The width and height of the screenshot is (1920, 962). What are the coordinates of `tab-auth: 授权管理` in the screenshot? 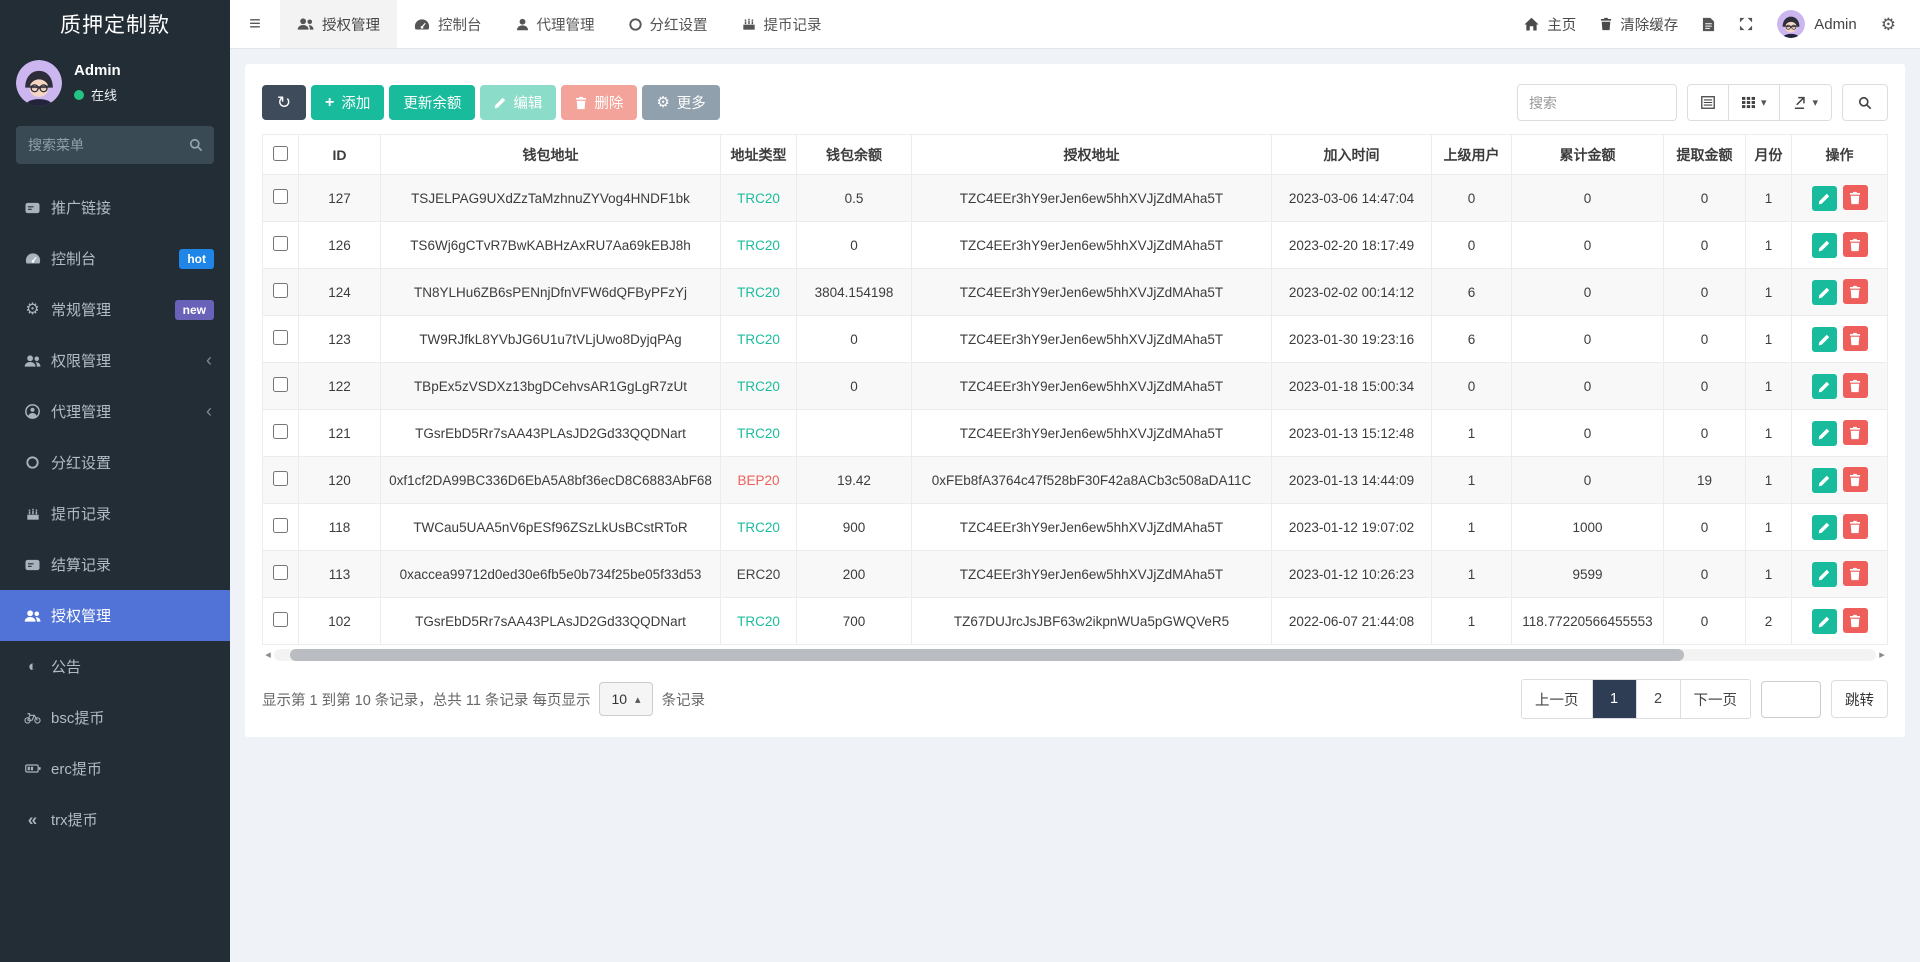 It's located at (338, 24).